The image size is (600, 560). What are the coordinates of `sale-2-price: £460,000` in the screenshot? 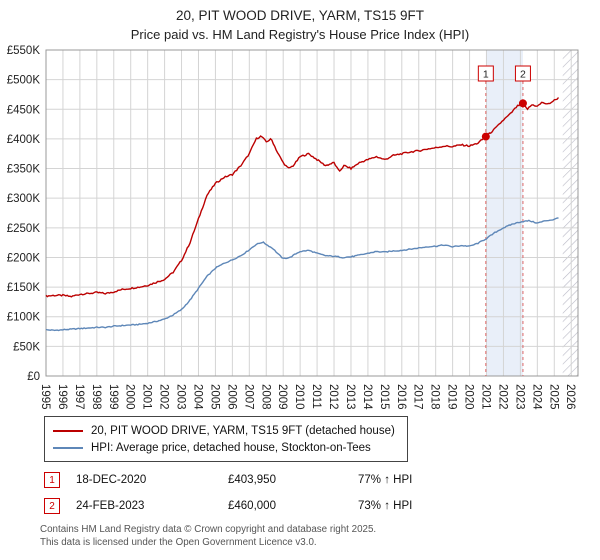 It's located at (252, 506).